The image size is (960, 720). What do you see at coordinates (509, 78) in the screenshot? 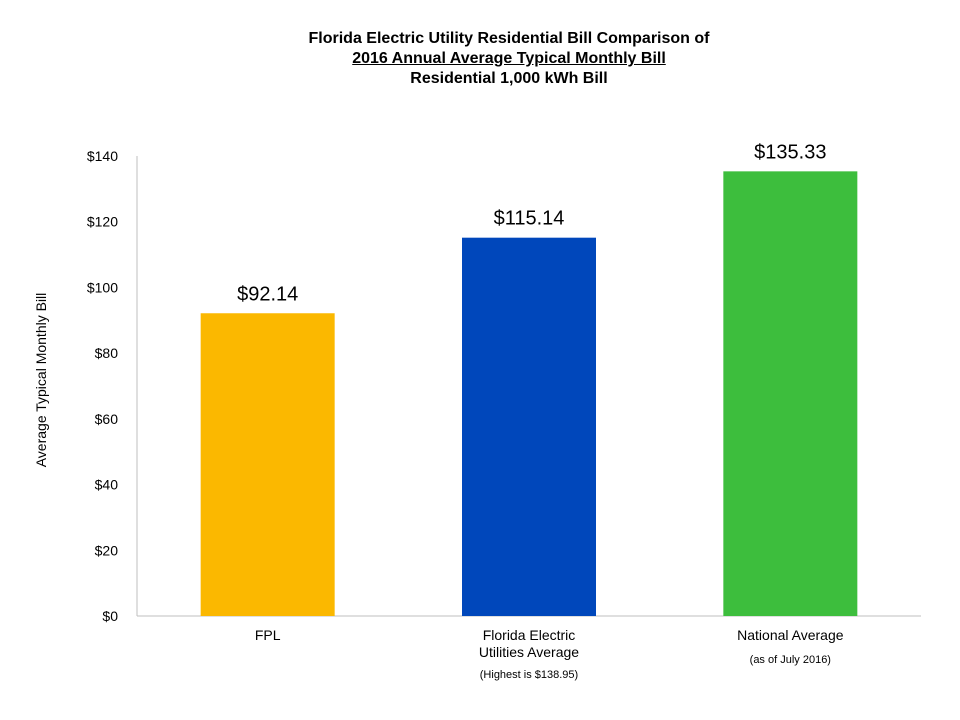
I see `title-line-3: Residential 1,000 kWh Bill` at bounding box center [509, 78].